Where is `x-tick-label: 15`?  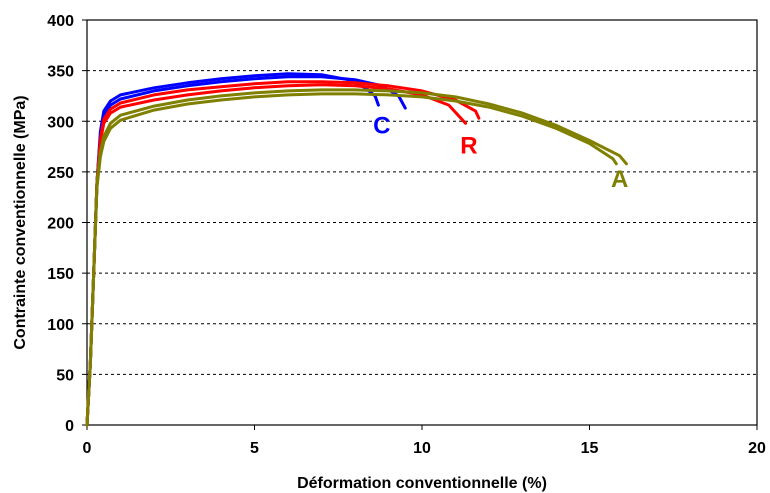 x-tick-label: 15 is located at coordinates (590, 448).